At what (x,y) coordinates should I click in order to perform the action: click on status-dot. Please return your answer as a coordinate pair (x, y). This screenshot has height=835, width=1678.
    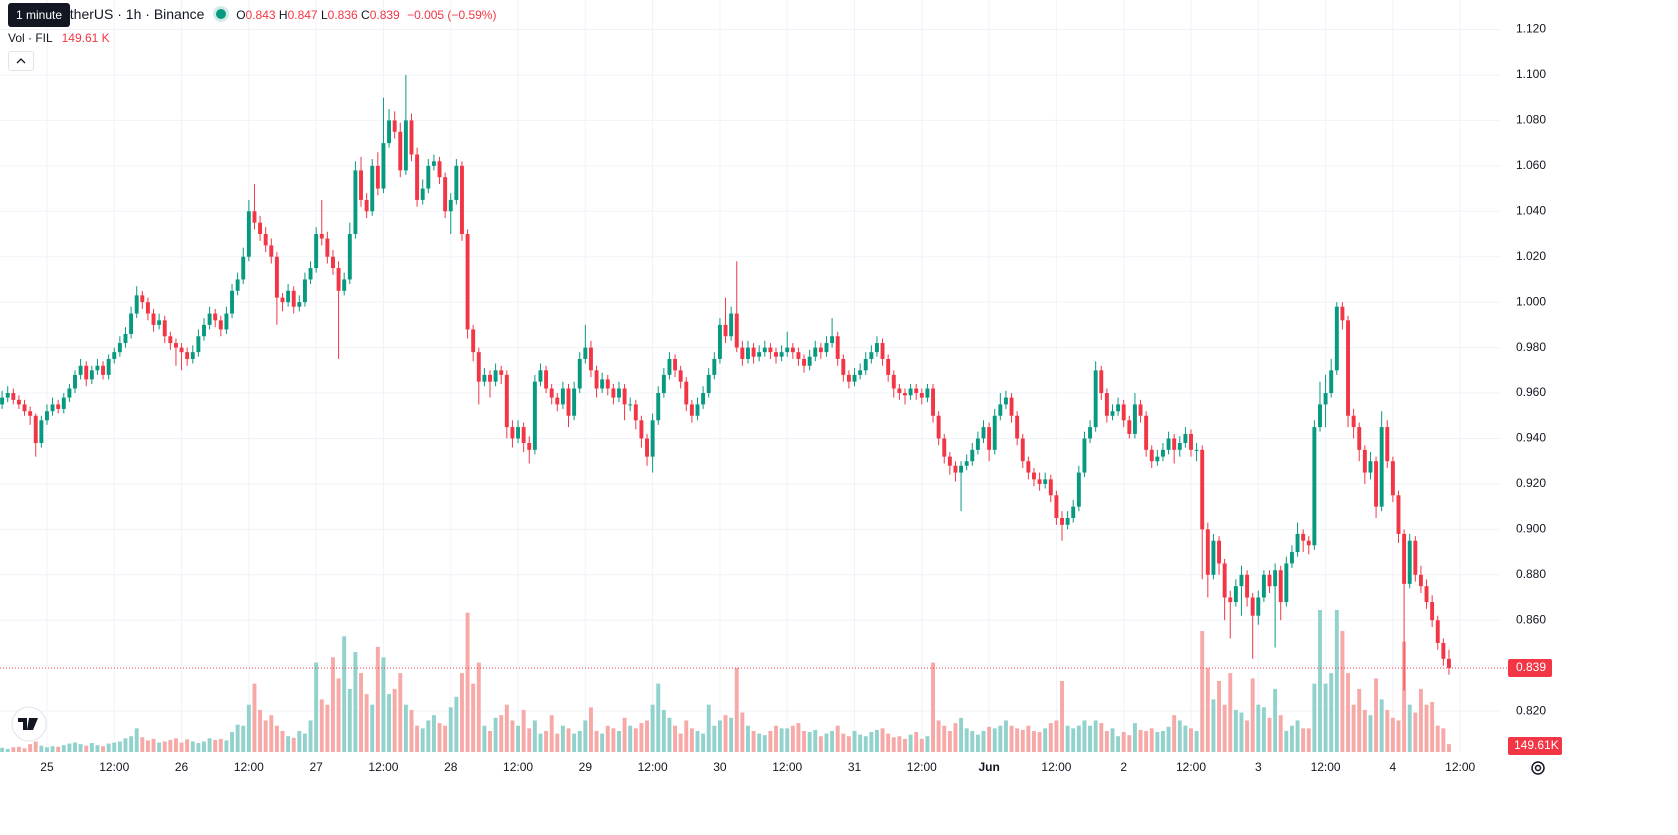
    Looking at the image, I should click on (221, 14).